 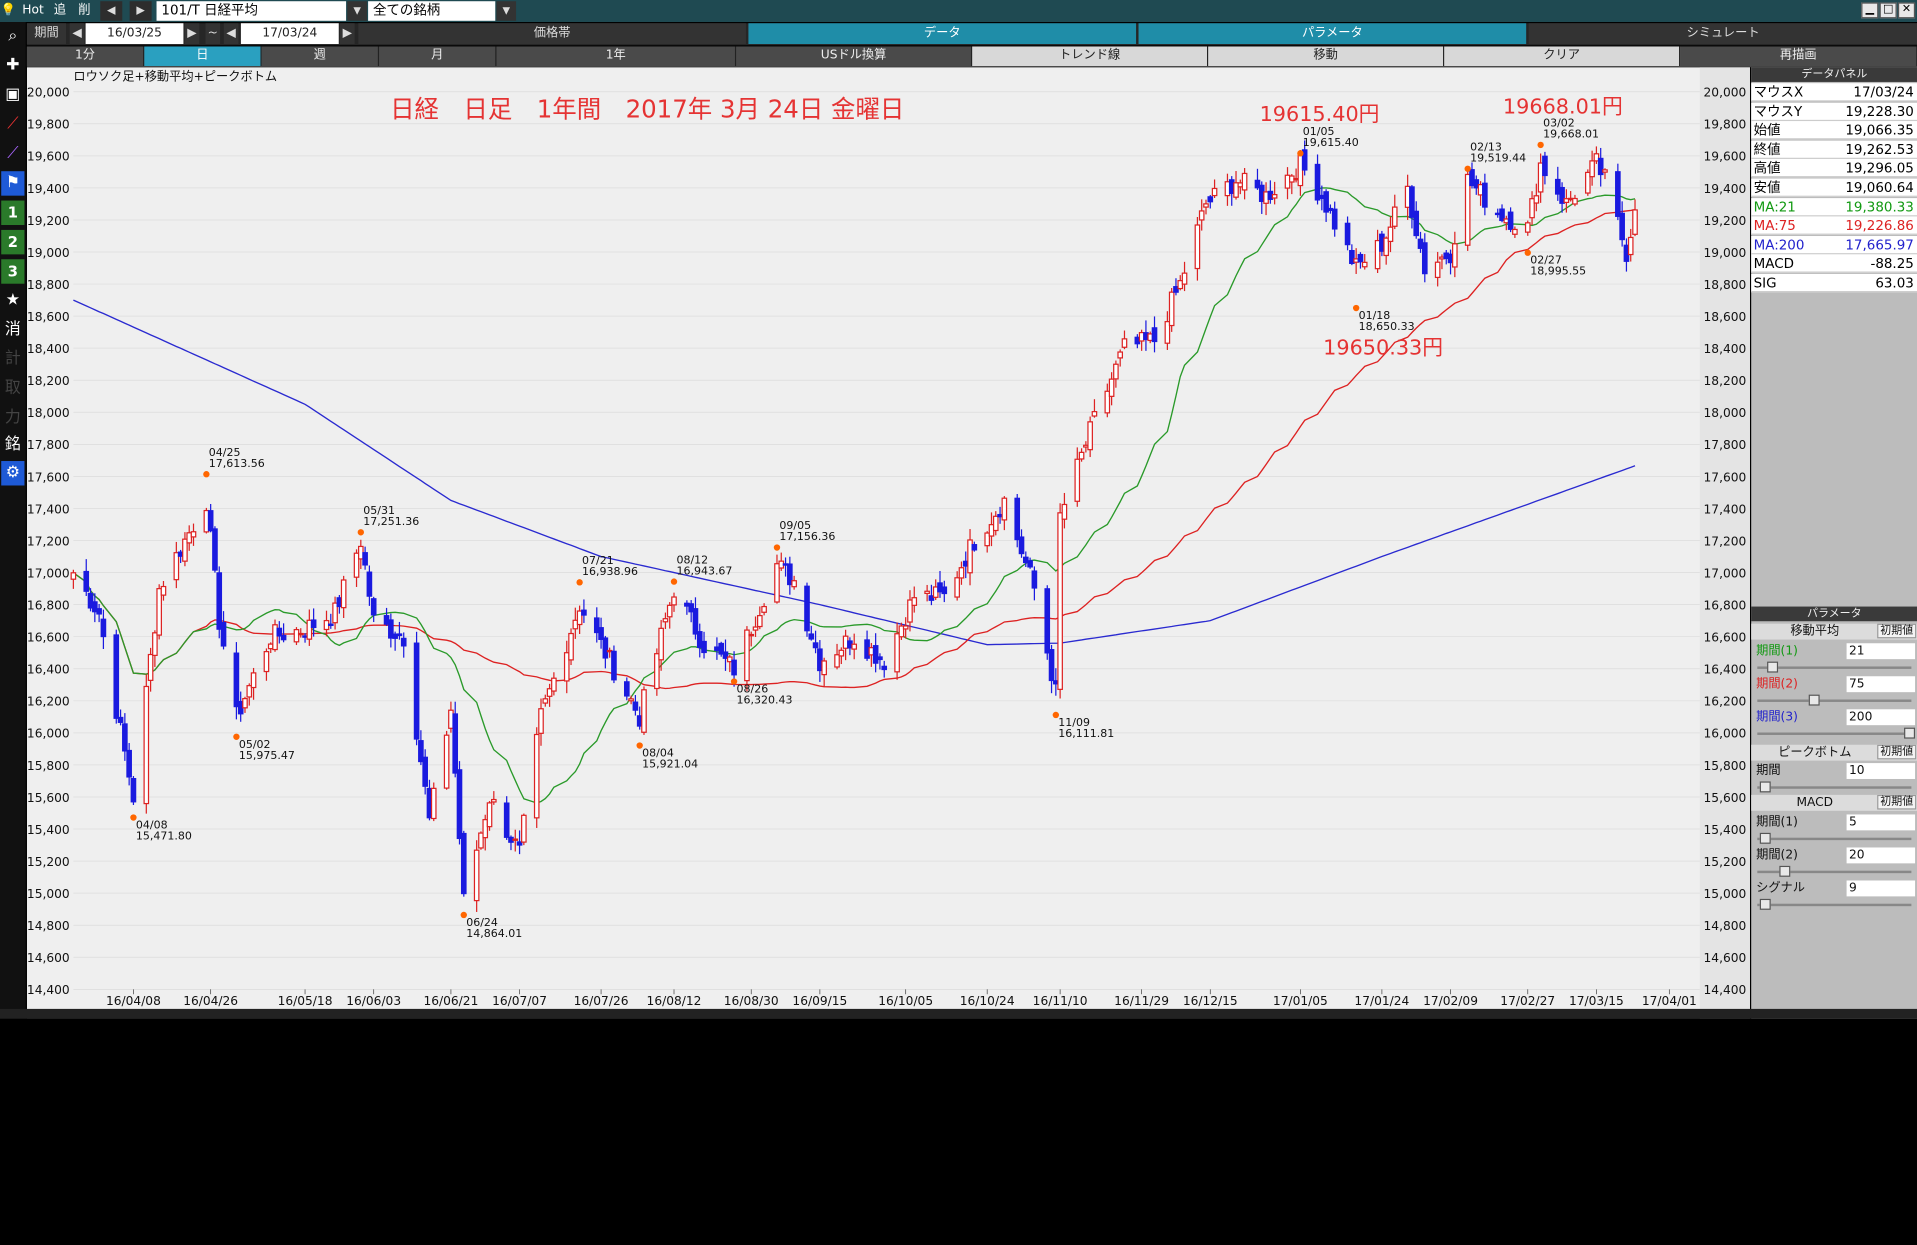 I want to click on panel-row-key: 高値, so click(x=1767, y=168).